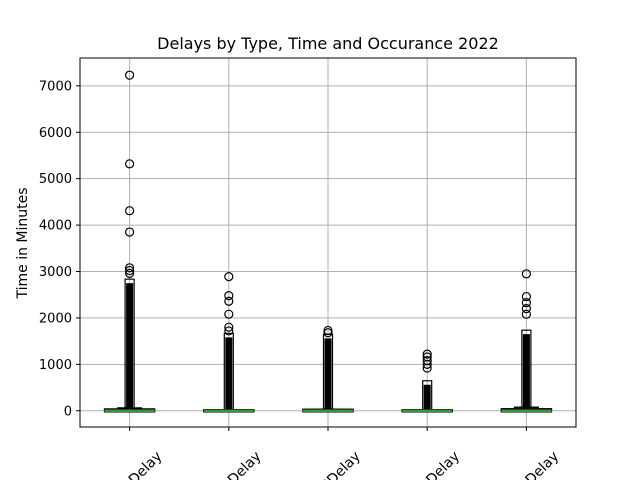 The width and height of the screenshot is (640, 480). What do you see at coordinates (55, 318) in the screenshot?
I see `y-tick-label: 2000` at bounding box center [55, 318].